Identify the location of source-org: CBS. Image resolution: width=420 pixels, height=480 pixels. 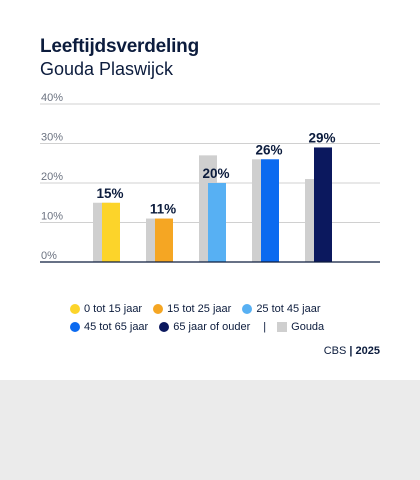
(335, 351).